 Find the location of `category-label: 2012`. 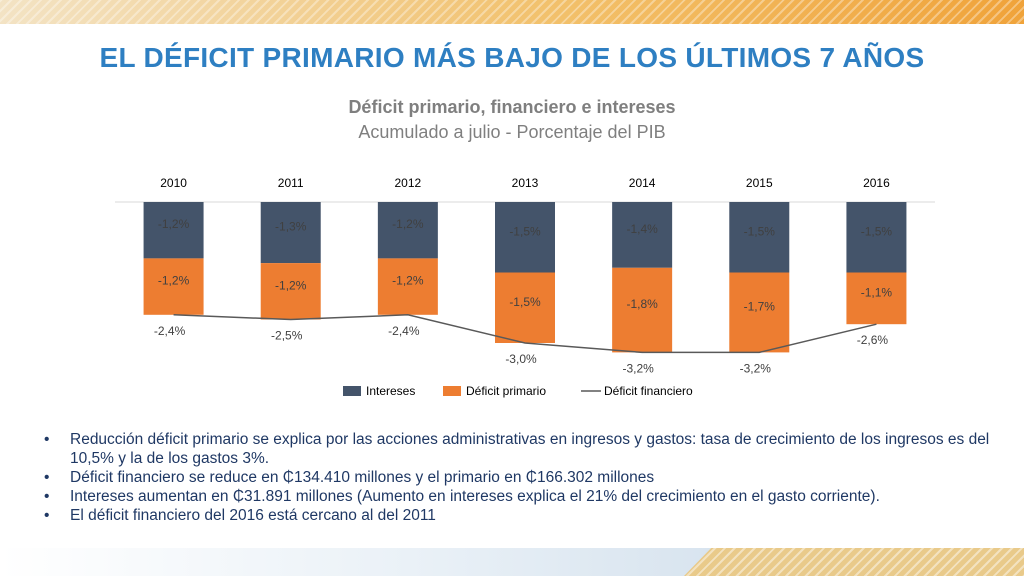

category-label: 2012 is located at coordinates (408, 183).